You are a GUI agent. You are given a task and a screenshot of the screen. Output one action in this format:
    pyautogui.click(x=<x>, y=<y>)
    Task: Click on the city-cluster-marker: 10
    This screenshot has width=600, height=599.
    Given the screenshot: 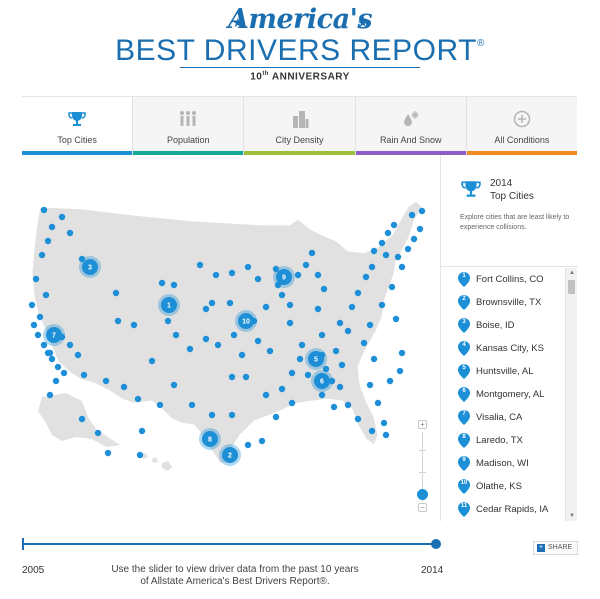 What is the action you would take?
    pyautogui.click(x=246, y=321)
    